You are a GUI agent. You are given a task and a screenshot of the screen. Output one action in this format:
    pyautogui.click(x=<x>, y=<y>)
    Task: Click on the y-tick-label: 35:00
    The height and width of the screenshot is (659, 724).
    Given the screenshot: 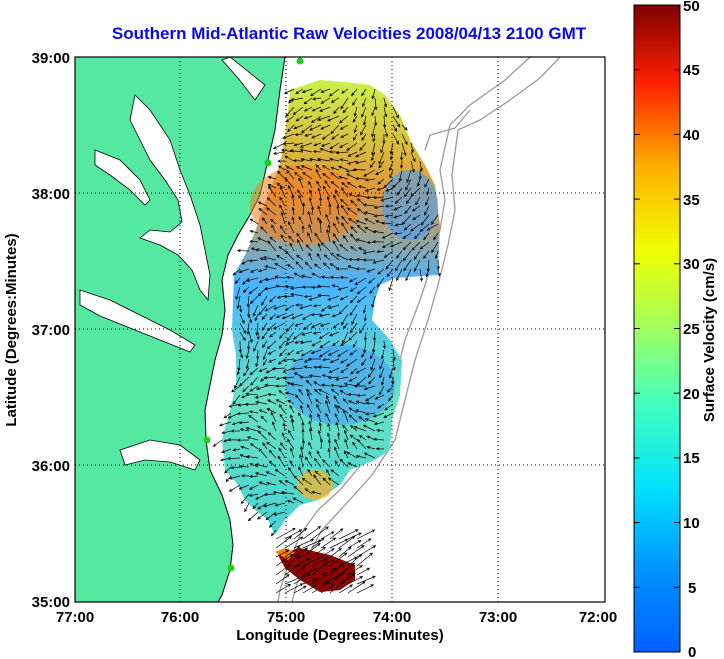 What is the action you would take?
    pyautogui.click(x=51, y=602)
    